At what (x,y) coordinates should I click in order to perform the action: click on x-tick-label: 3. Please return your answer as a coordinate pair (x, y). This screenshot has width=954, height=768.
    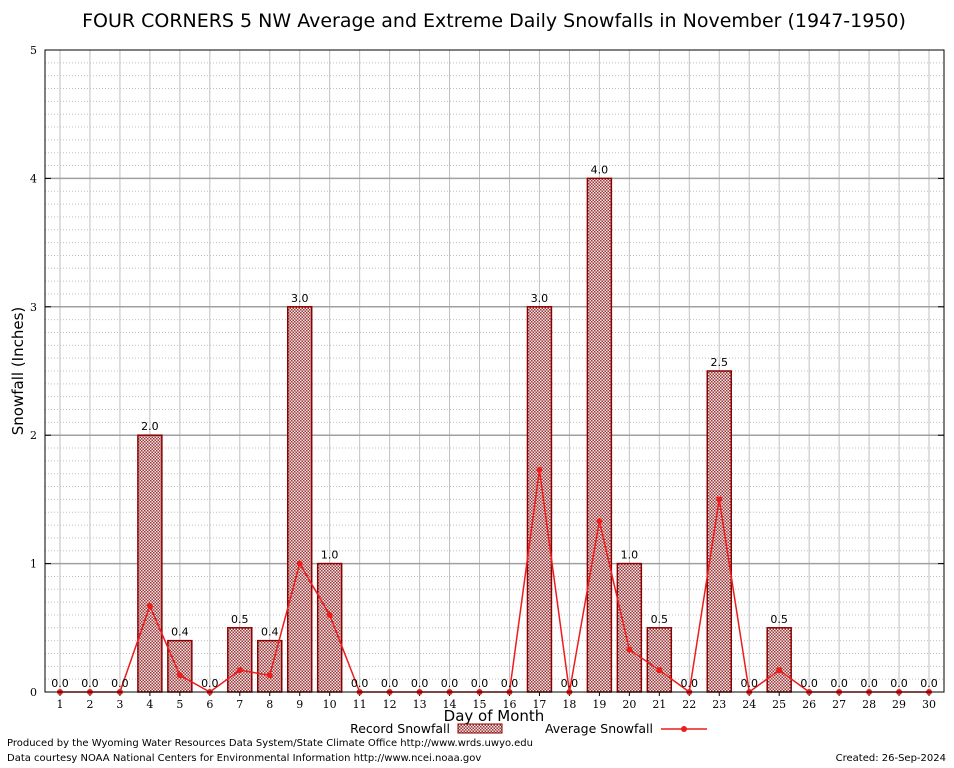
    Looking at the image, I should click on (119, 704).